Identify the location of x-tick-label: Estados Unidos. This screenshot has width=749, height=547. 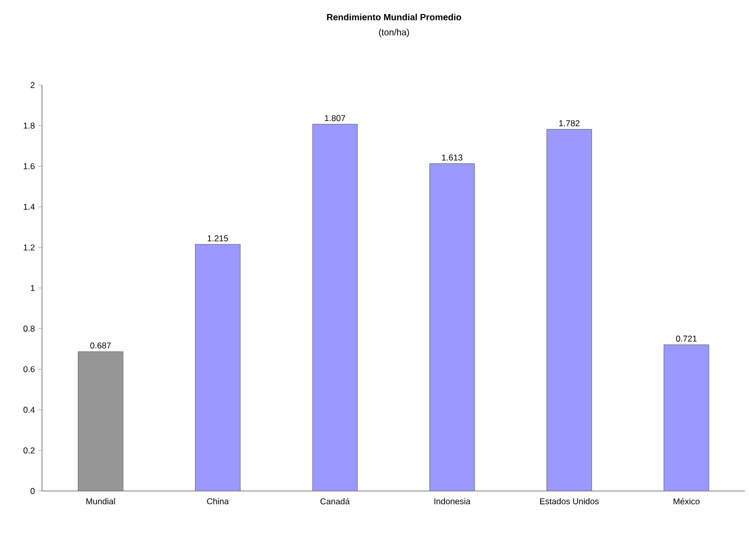
(569, 501).